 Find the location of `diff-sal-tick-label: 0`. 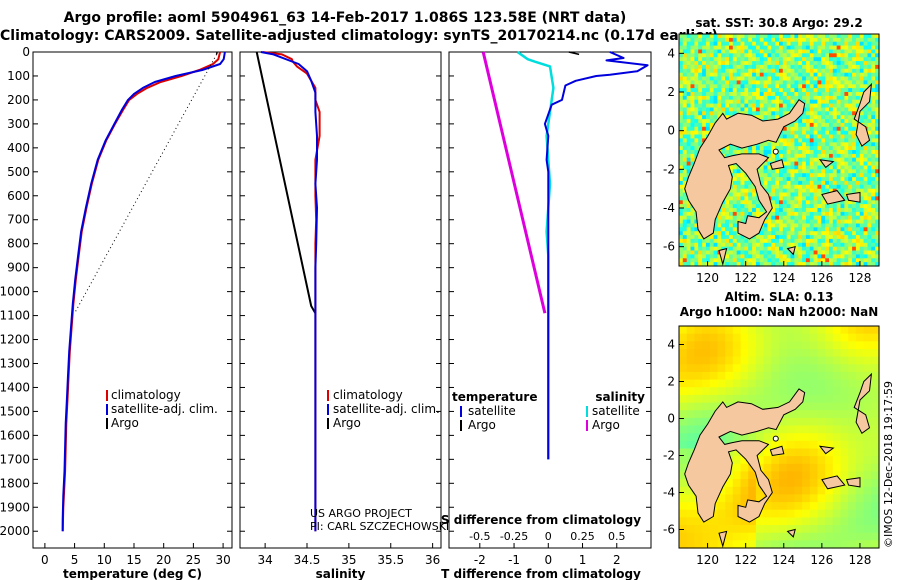

diff-sal-tick-label: 0 is located at coordinates (548, 536).